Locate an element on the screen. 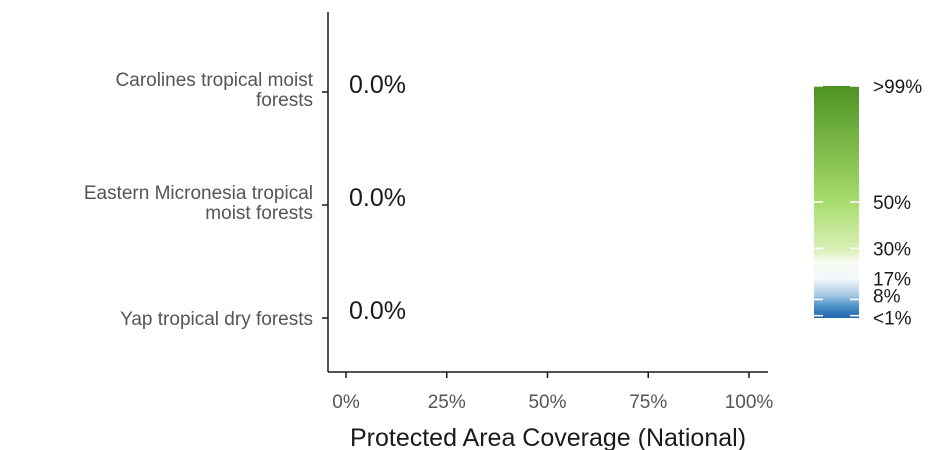  x-tick-label: 75% is located at coordinates (648, 402).